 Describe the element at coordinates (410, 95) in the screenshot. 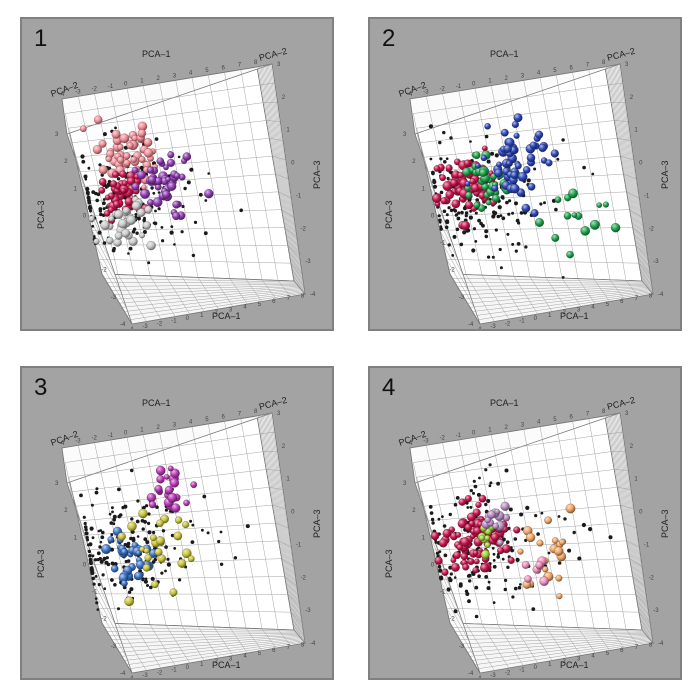

I see `x-tick-label-top: -4` at that location.